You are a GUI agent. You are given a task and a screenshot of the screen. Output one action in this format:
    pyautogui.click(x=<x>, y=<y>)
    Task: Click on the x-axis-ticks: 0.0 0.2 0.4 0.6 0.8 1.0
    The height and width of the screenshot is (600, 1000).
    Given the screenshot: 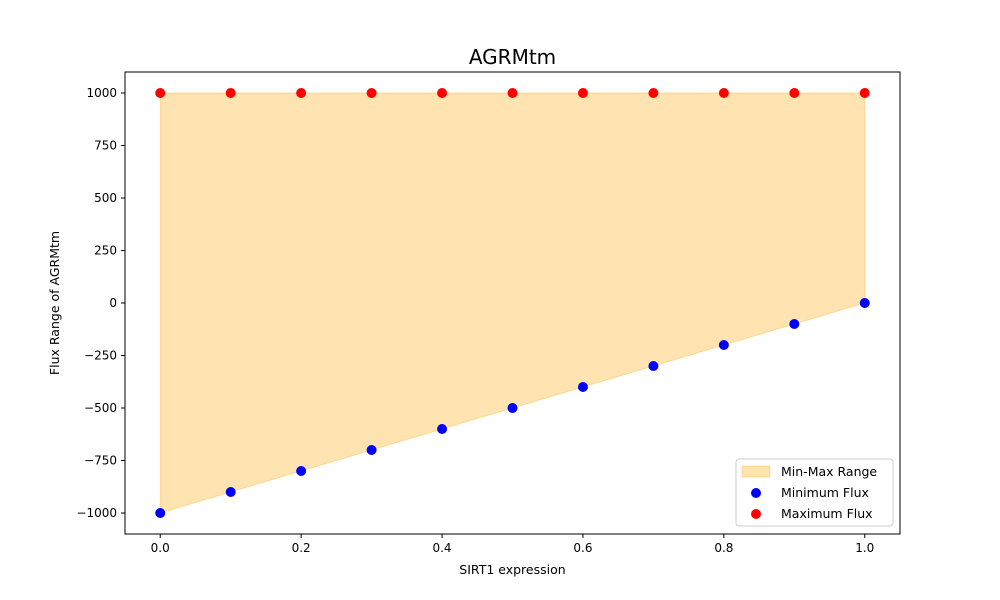 What is the action you would take?
    pyautogui.click(x=512, y=544)
    